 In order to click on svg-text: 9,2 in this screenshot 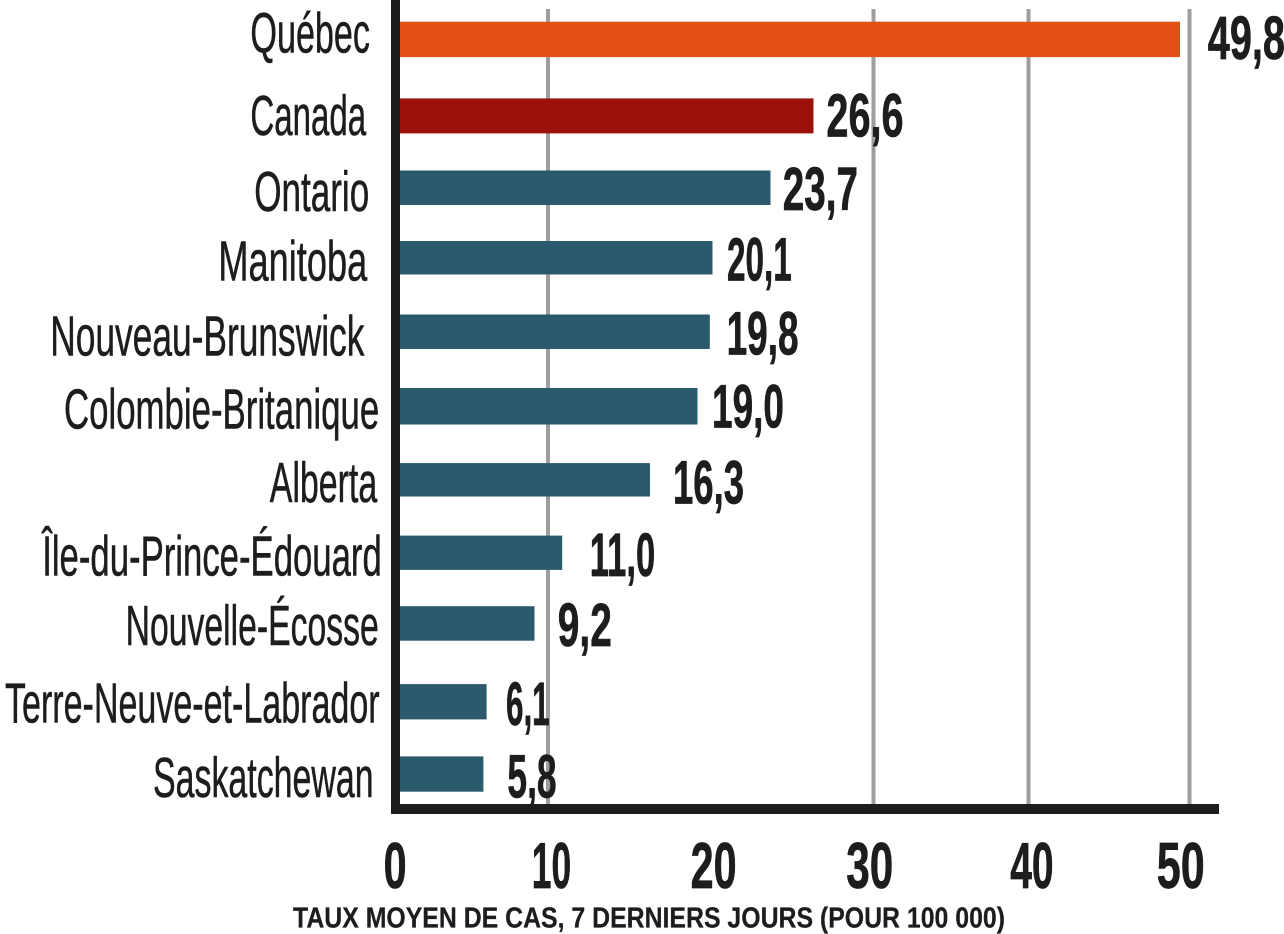, I will do `click(585, 625)`.